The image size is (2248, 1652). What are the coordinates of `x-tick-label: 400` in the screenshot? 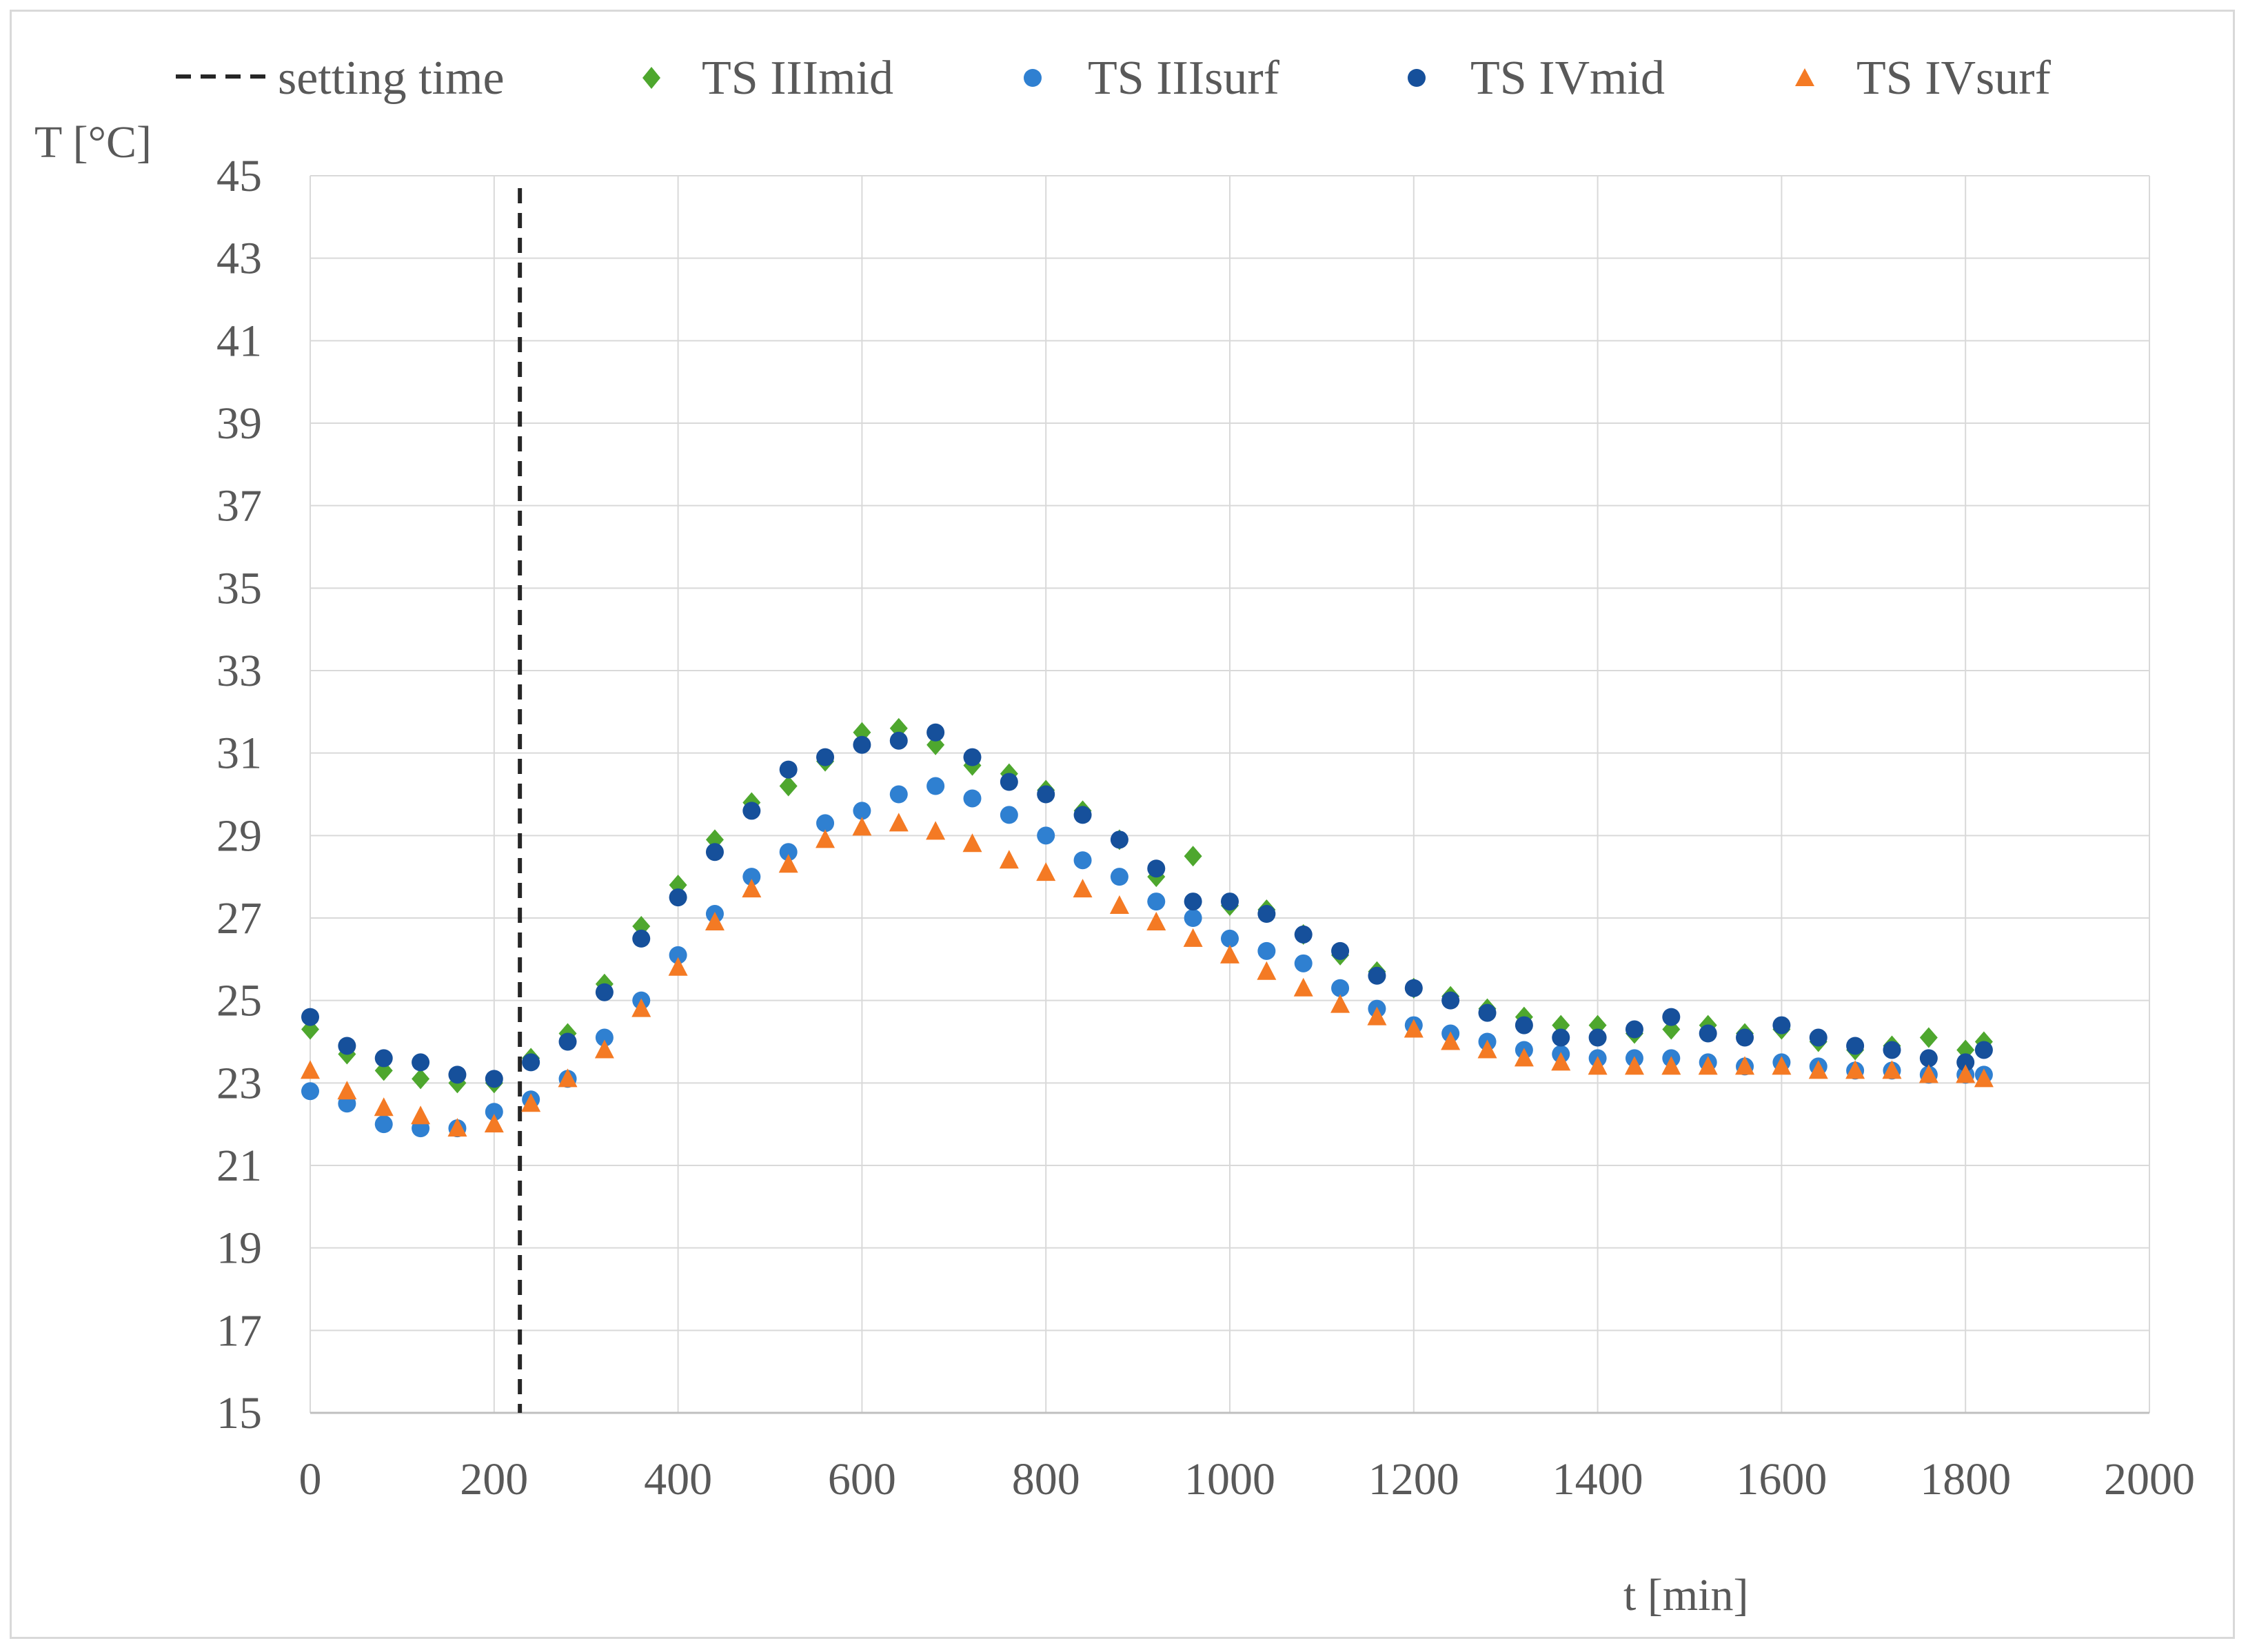 It's located at (678, 1480).